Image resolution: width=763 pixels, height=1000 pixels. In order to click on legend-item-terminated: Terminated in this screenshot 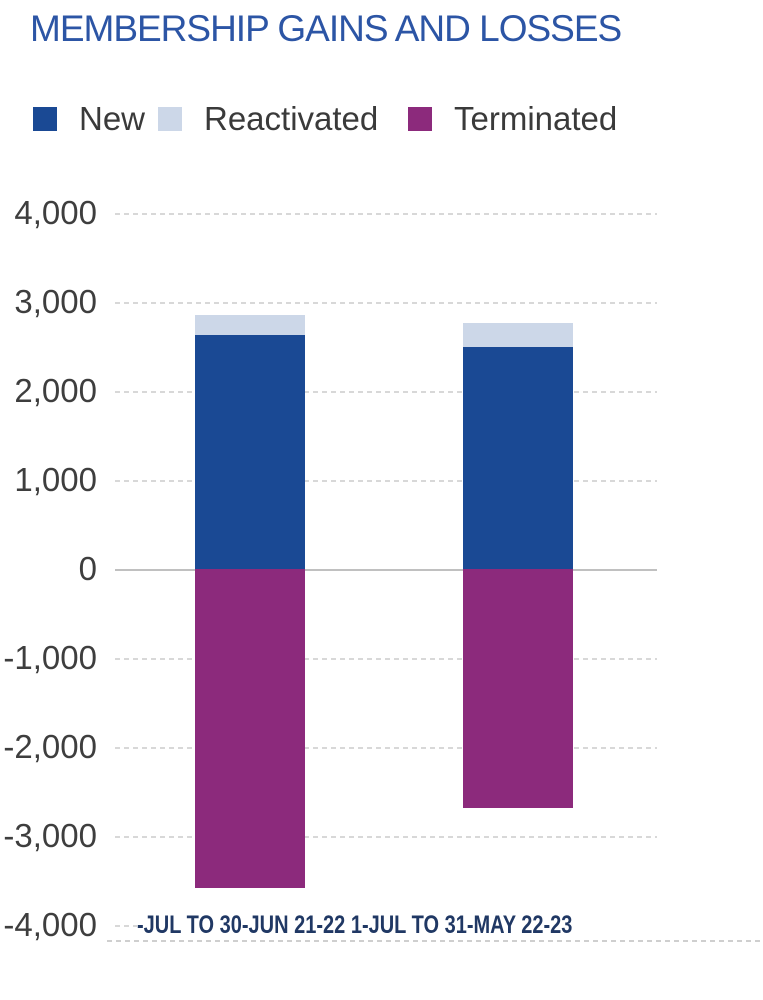, I will do `click(513, 118)`.